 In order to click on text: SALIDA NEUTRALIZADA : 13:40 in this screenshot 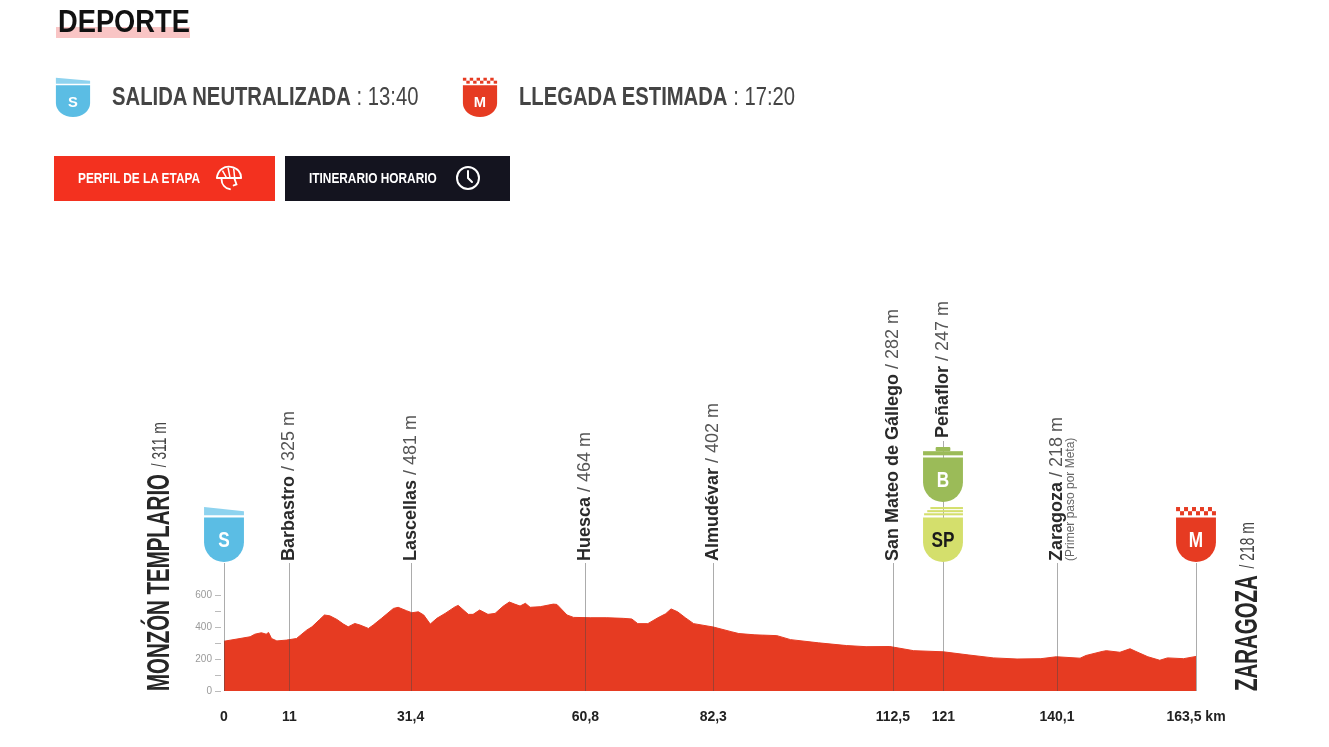, I will do `click(265, 96)`.